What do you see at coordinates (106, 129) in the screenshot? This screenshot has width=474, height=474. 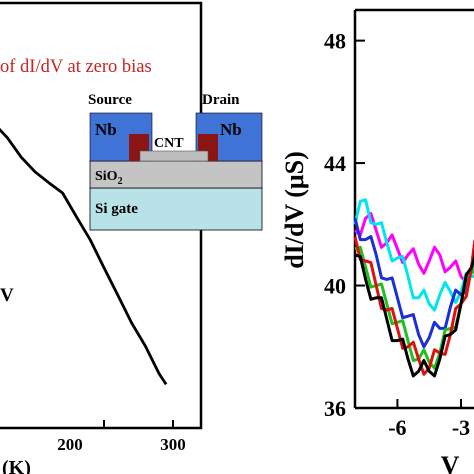 I see `nb-left-label: Nb` at bounding box center [106, 129].